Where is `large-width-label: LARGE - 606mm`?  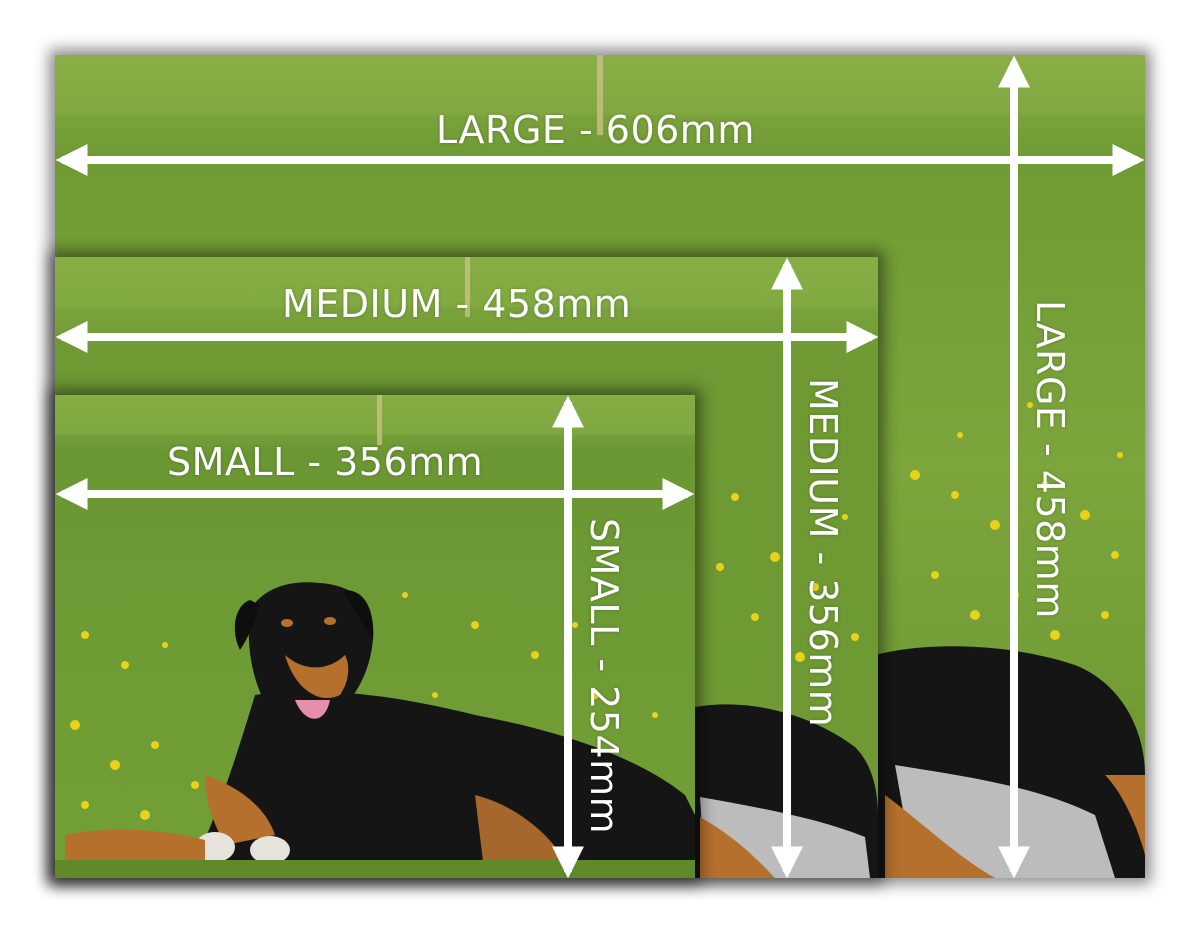
large-width-label: LARGE - 606mm is located at coordinates (595, 130).